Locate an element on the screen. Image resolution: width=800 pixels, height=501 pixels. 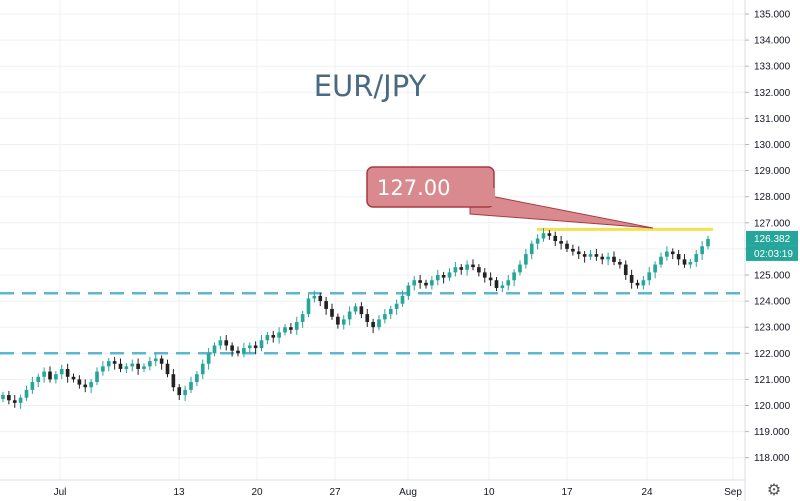
price-tick-label: 122.000 is located at coordinates (772, 354).